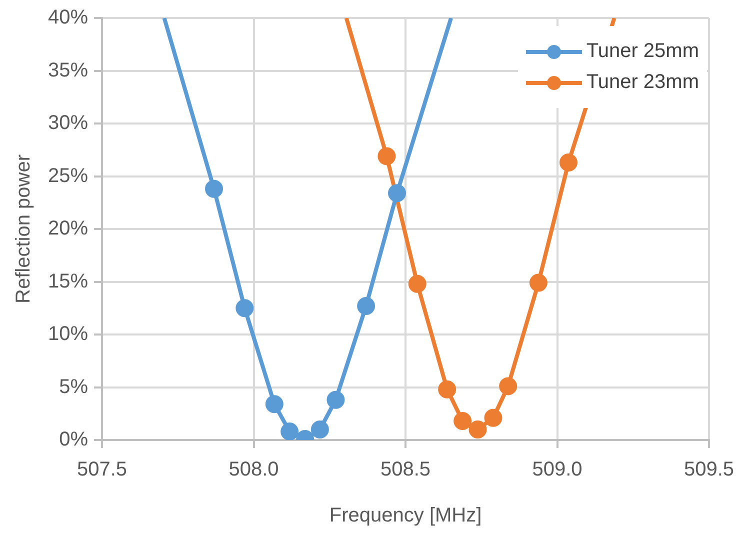  I want to click on y-axis-title: Reflection power, so click(23, 229).